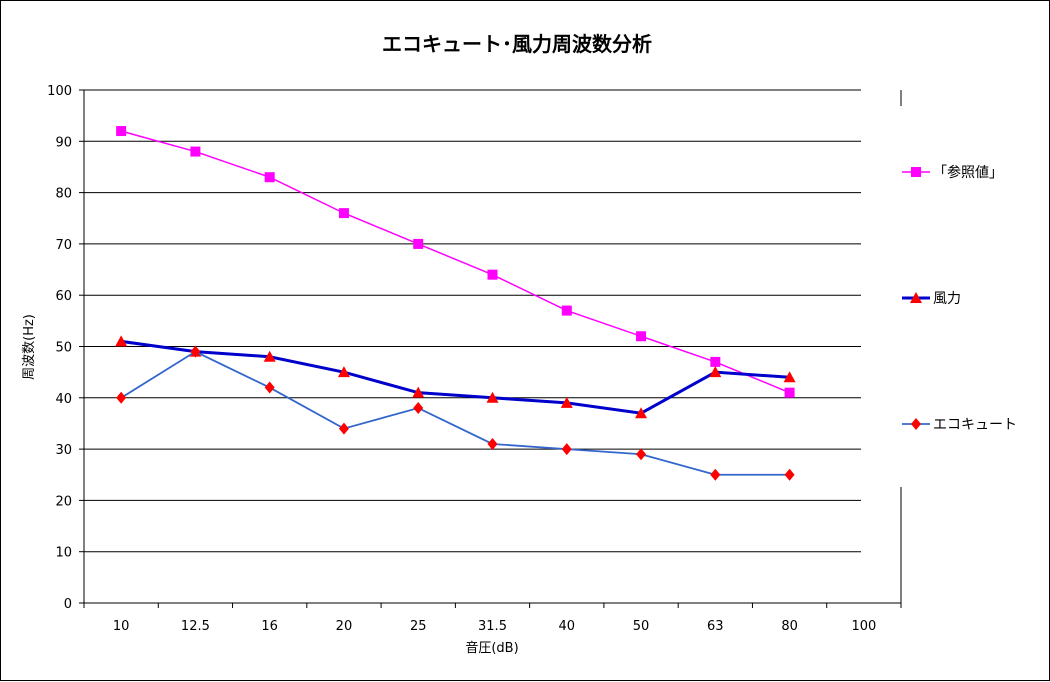 Image resolution: width=1050 pixels, height=682 pixels. I want to click on y-tick-label: 60, so click(63, 296).